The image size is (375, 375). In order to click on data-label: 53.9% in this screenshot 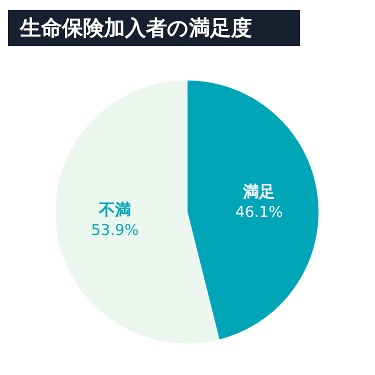, I will do `click(115, 229)`.